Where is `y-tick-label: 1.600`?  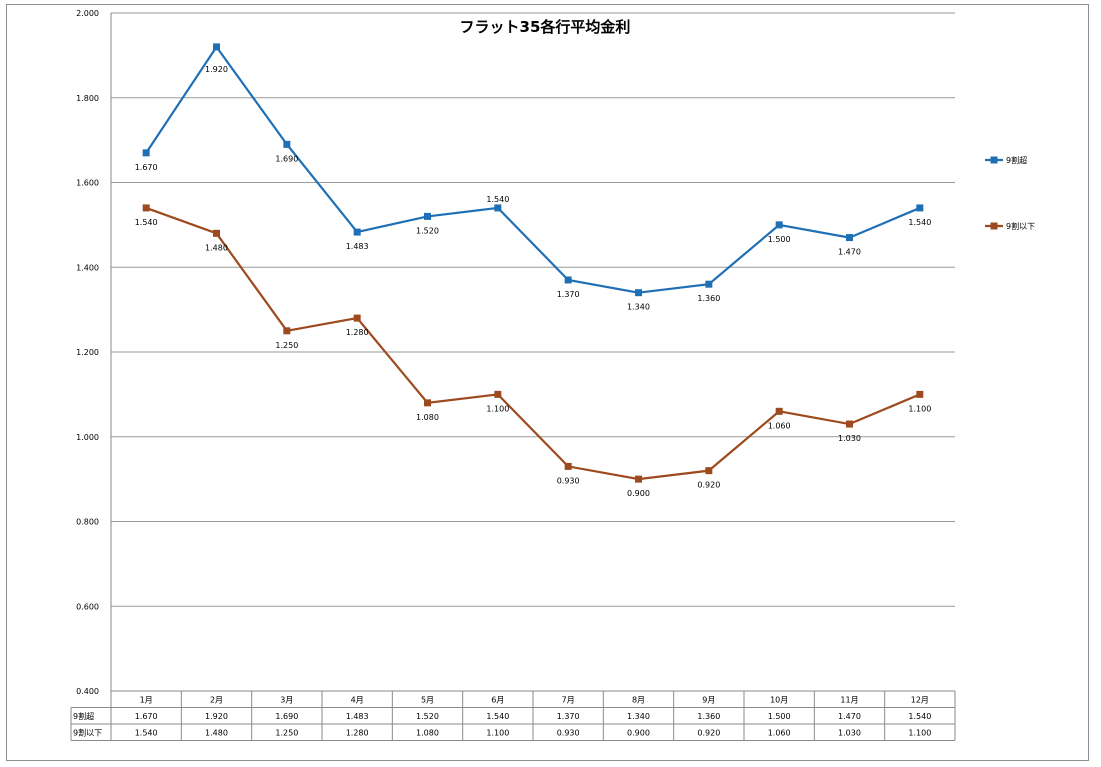
y-tick-label: 1.600 is located at coordinates (87, 183).